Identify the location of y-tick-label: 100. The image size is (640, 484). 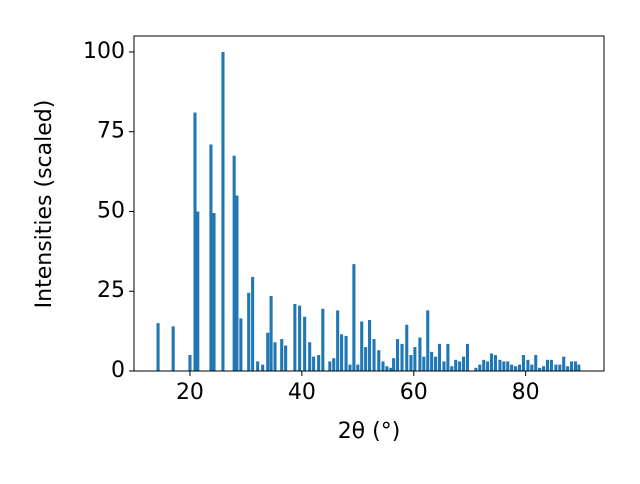
(104, 51).